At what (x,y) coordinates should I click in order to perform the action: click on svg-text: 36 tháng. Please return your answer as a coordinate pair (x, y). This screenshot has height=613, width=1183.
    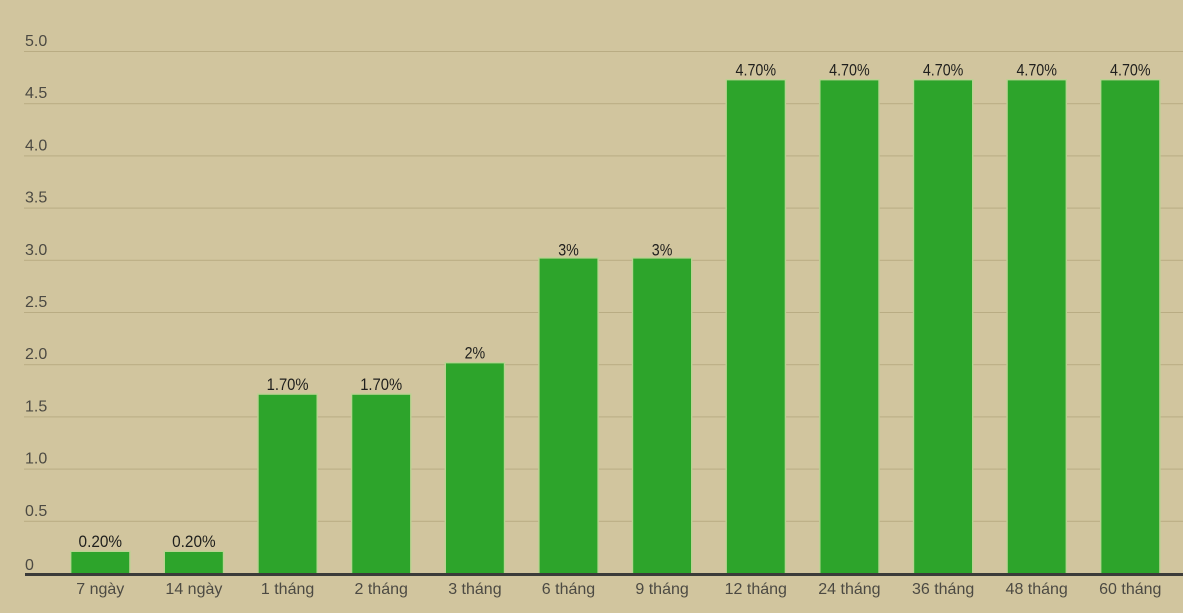
    Looking at the image, I should click on (943, 589).